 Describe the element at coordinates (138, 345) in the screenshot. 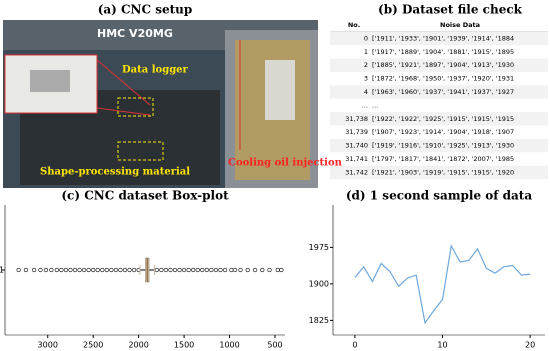

I see `x-tick-label: 2000` at that location.